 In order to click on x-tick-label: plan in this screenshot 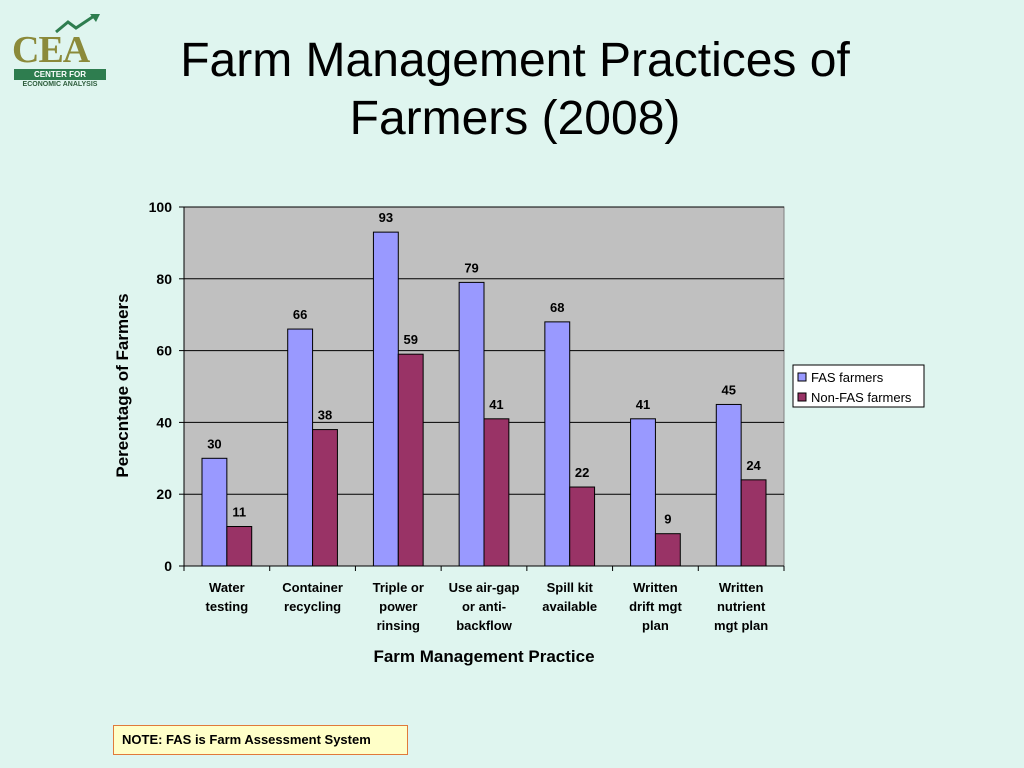, I will do `click(655, 625)`.